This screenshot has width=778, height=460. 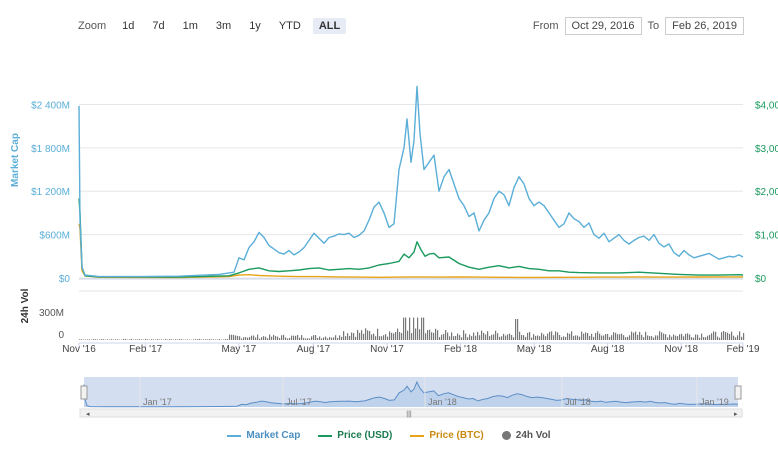 What do you see at coordinates (742, 349) in the screenshot?
I see `x-tick-label: Feb '19` at bounding box center [742, 349].